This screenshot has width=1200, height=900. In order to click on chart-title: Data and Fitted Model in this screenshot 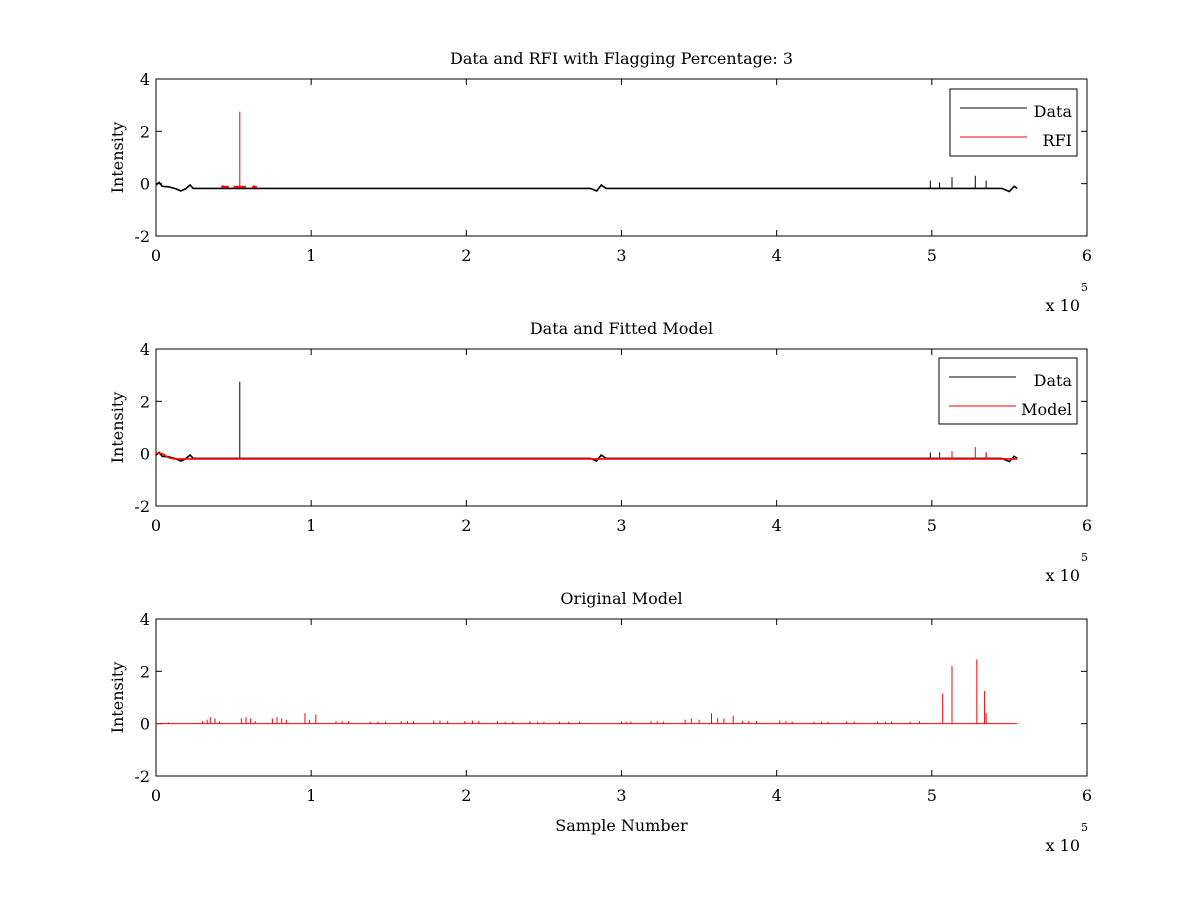, I will do `click(621, 328)`.